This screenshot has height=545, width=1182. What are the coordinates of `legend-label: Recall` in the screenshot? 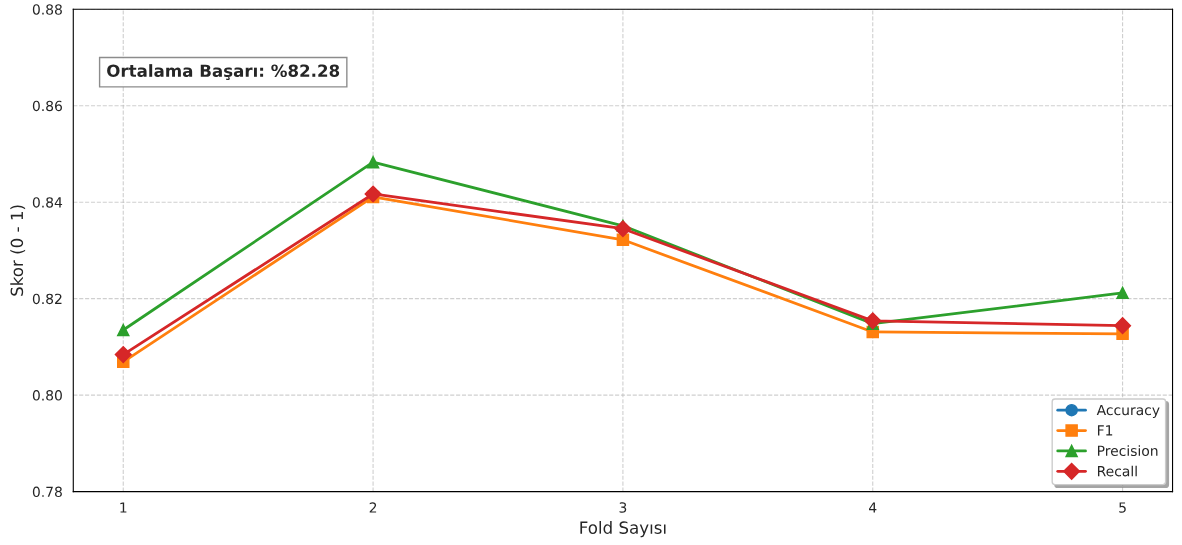 It's located at (1117, 471).